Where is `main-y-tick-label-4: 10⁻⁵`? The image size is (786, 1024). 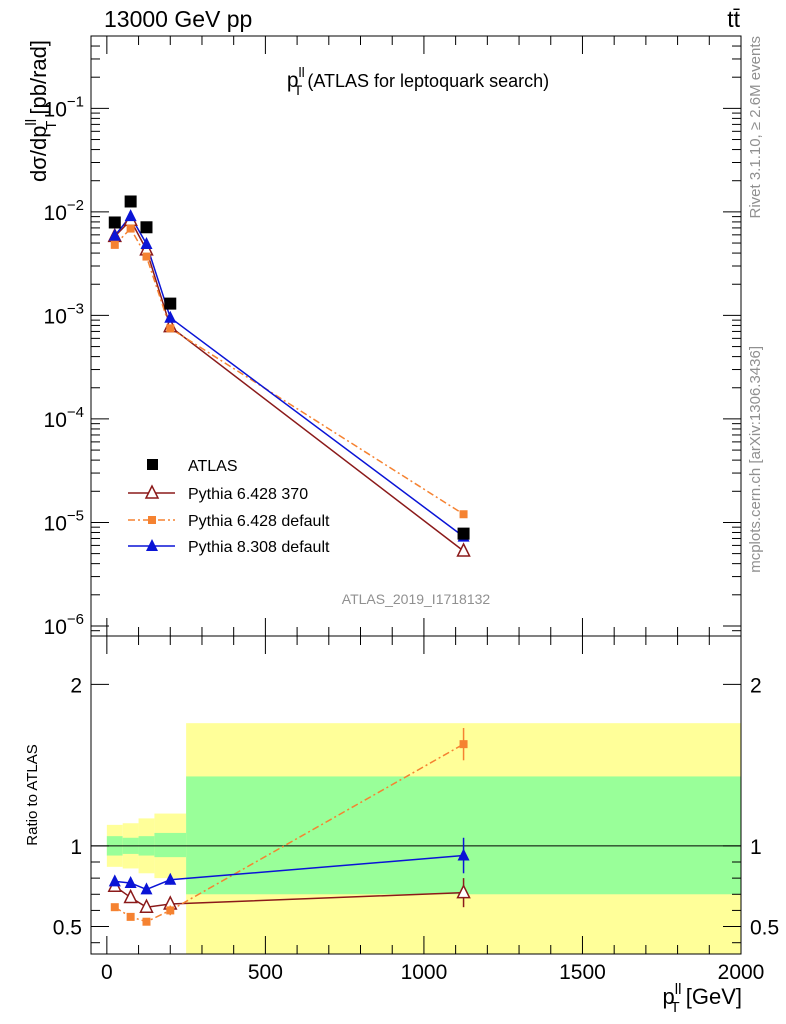 main-y-tick-label-4: 10⁻⁵ is located at coordinates (64, 521).